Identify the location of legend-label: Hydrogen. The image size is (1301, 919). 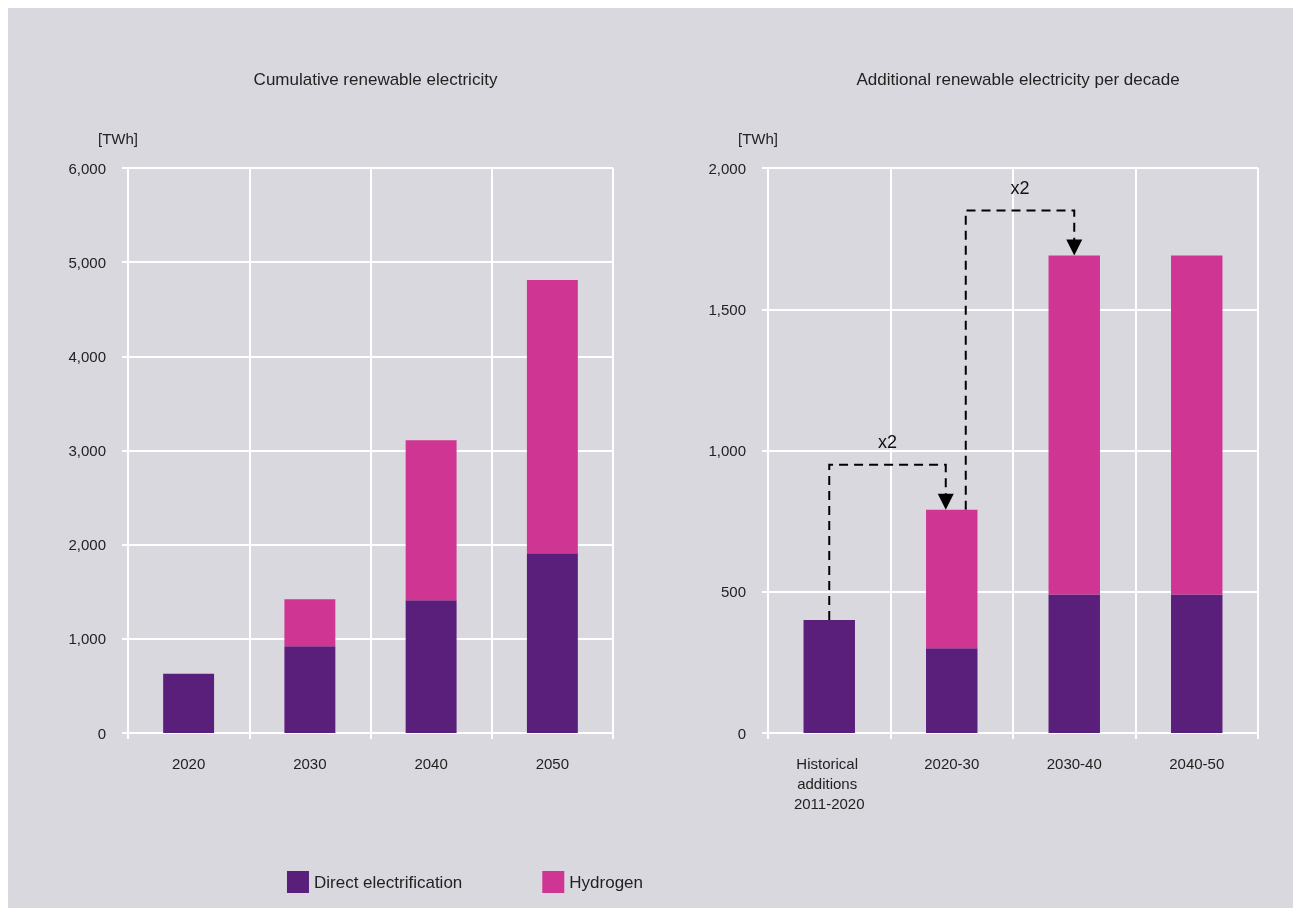
(606, 882).